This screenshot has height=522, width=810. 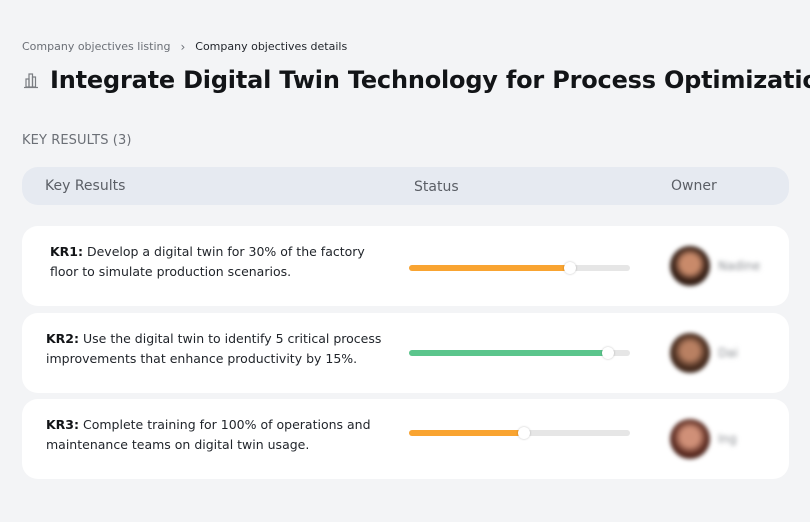 What do you see at coordinates (436, 187) in the screenshot?
I see `column-header-status: Status` at bounding box center [436, 187].